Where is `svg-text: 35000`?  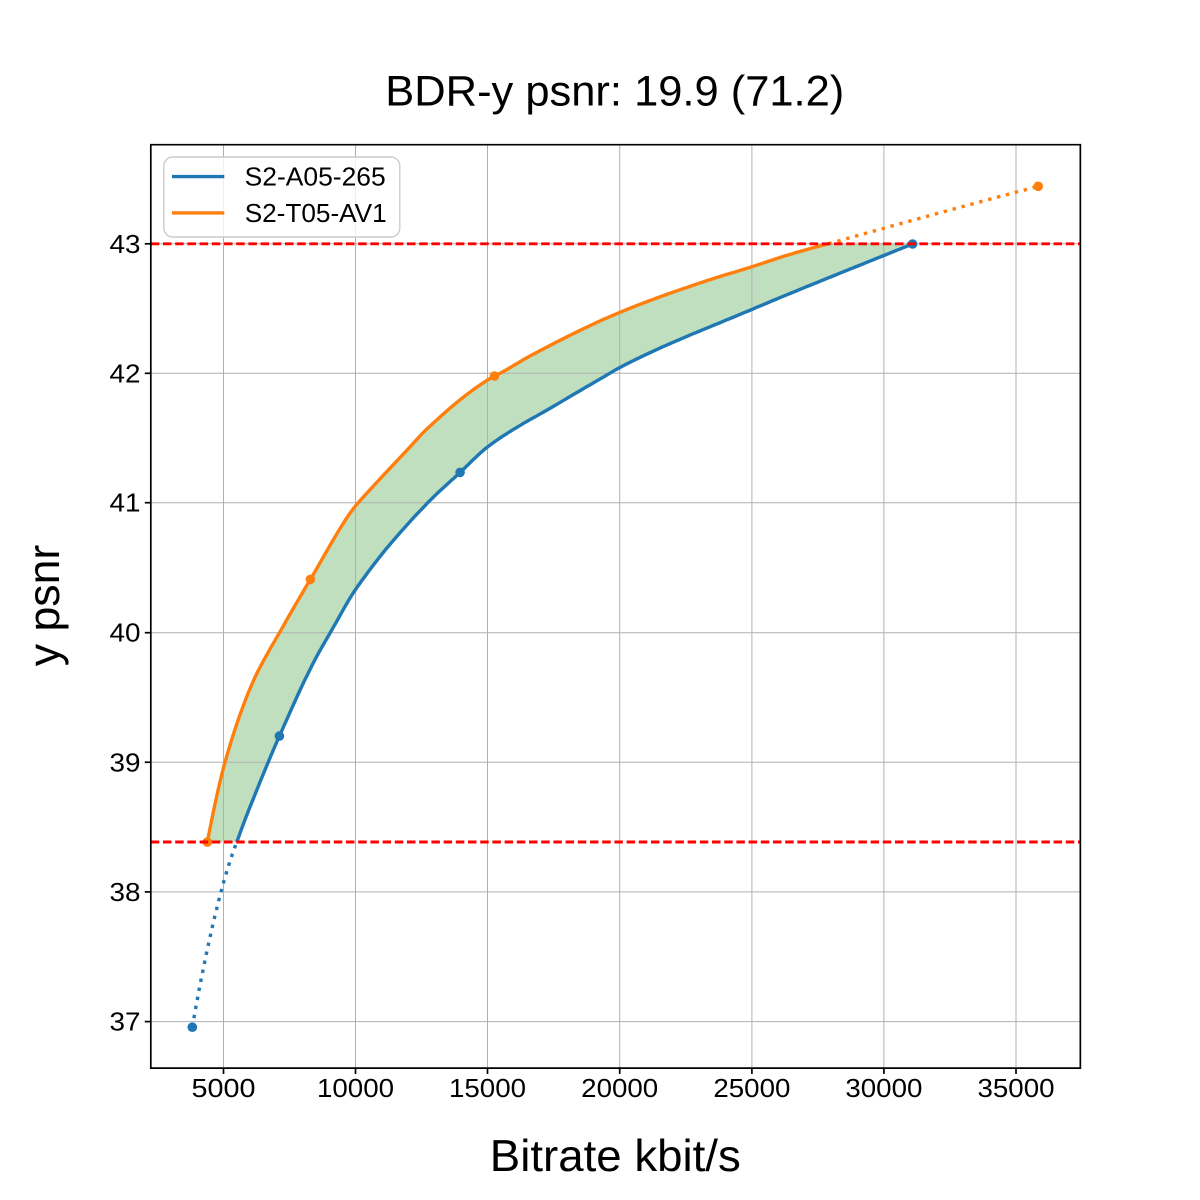 svg-text: 35000 is located at coordinates (1016, 1088).